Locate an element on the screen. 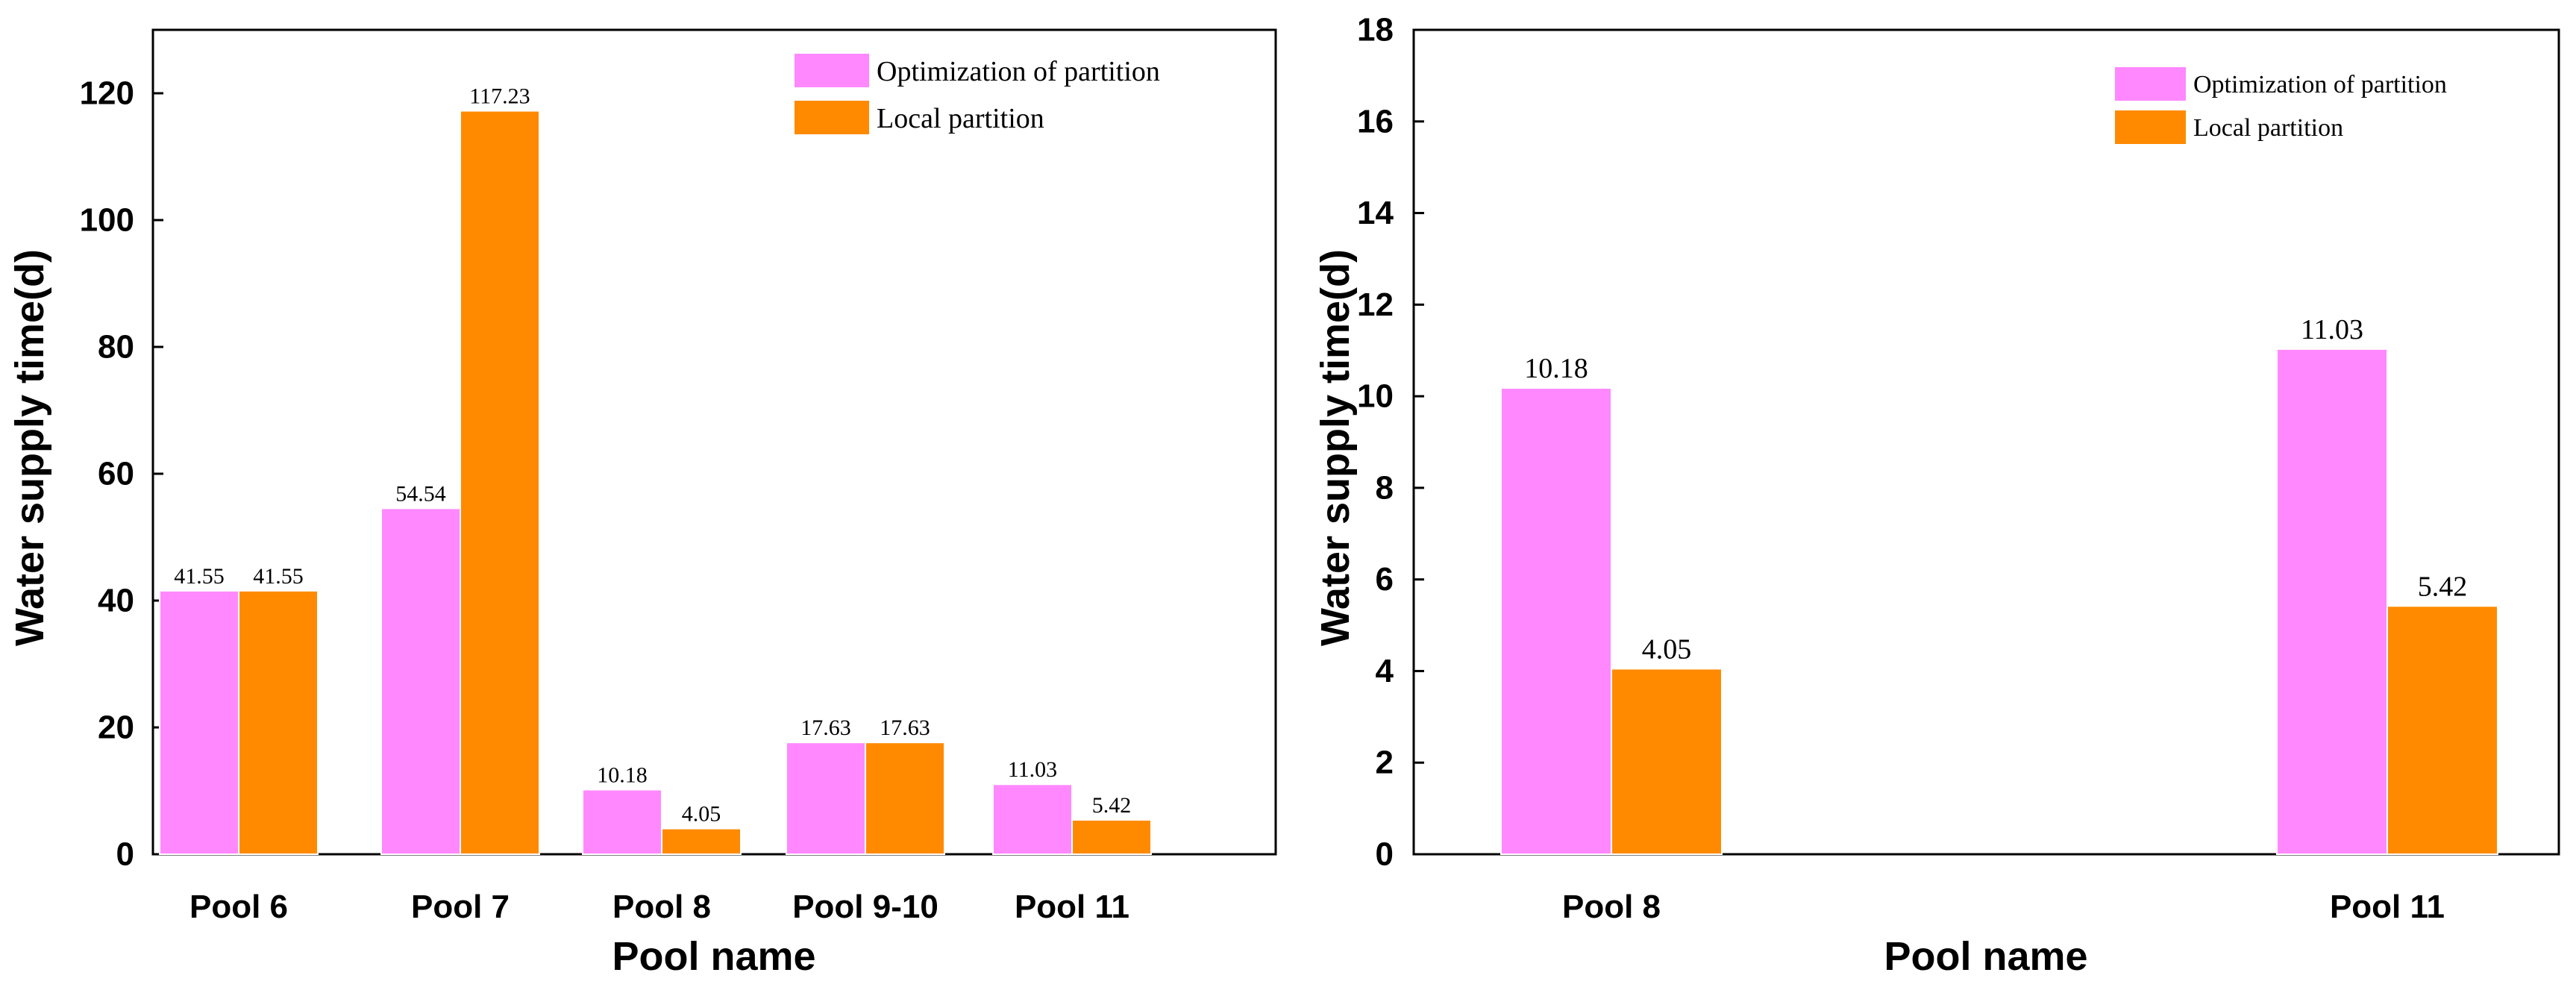 The image size is (2576, 996). right-y-axis: 0 2 4 6 8 10 12 14 16 18 is located at coordinates (1390, 442).